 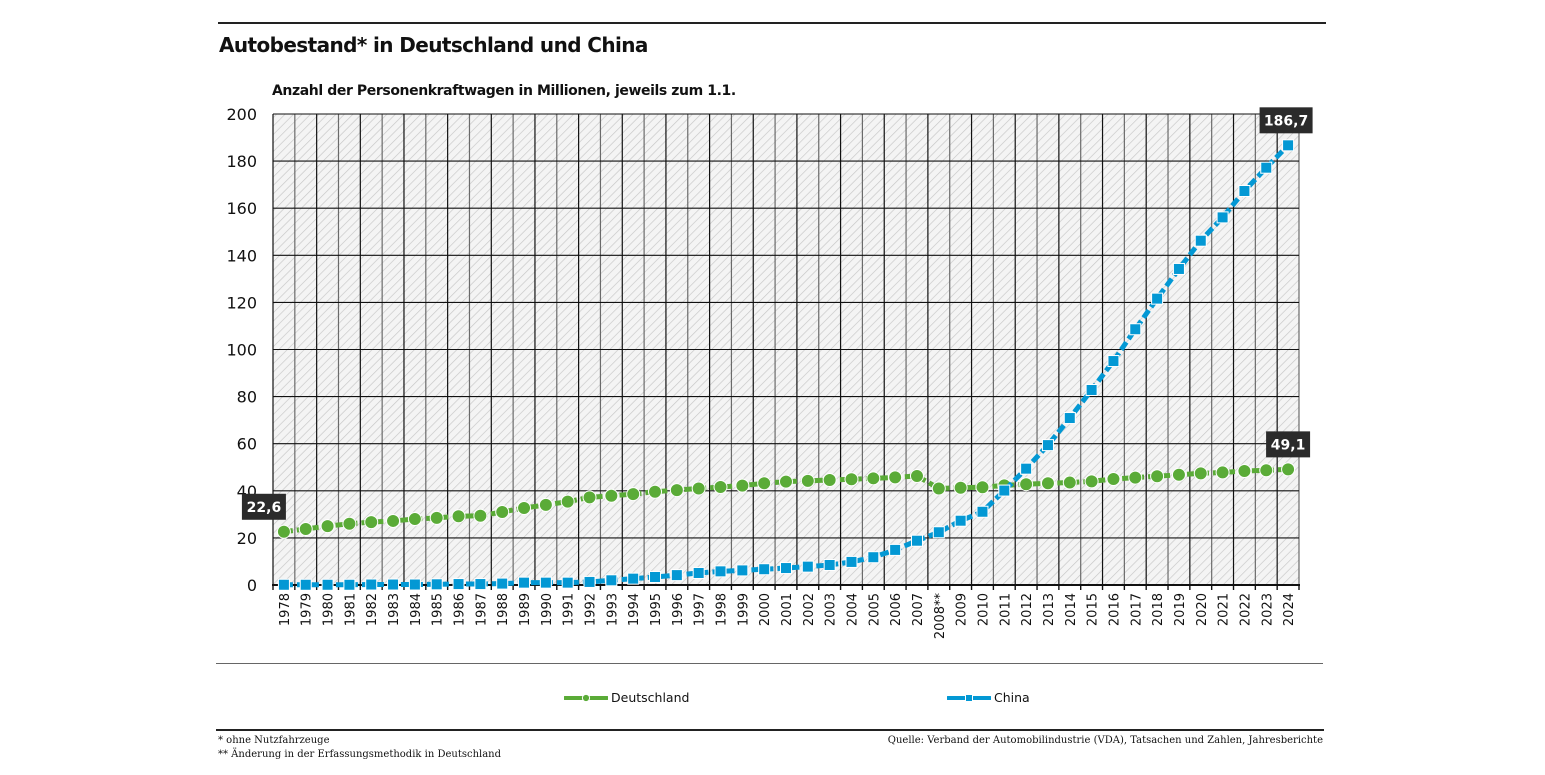 What do you see at coordinates (722, 609) in the screenshot?
I see `x-tick-label: 1998` at bounding box center [722, 609].